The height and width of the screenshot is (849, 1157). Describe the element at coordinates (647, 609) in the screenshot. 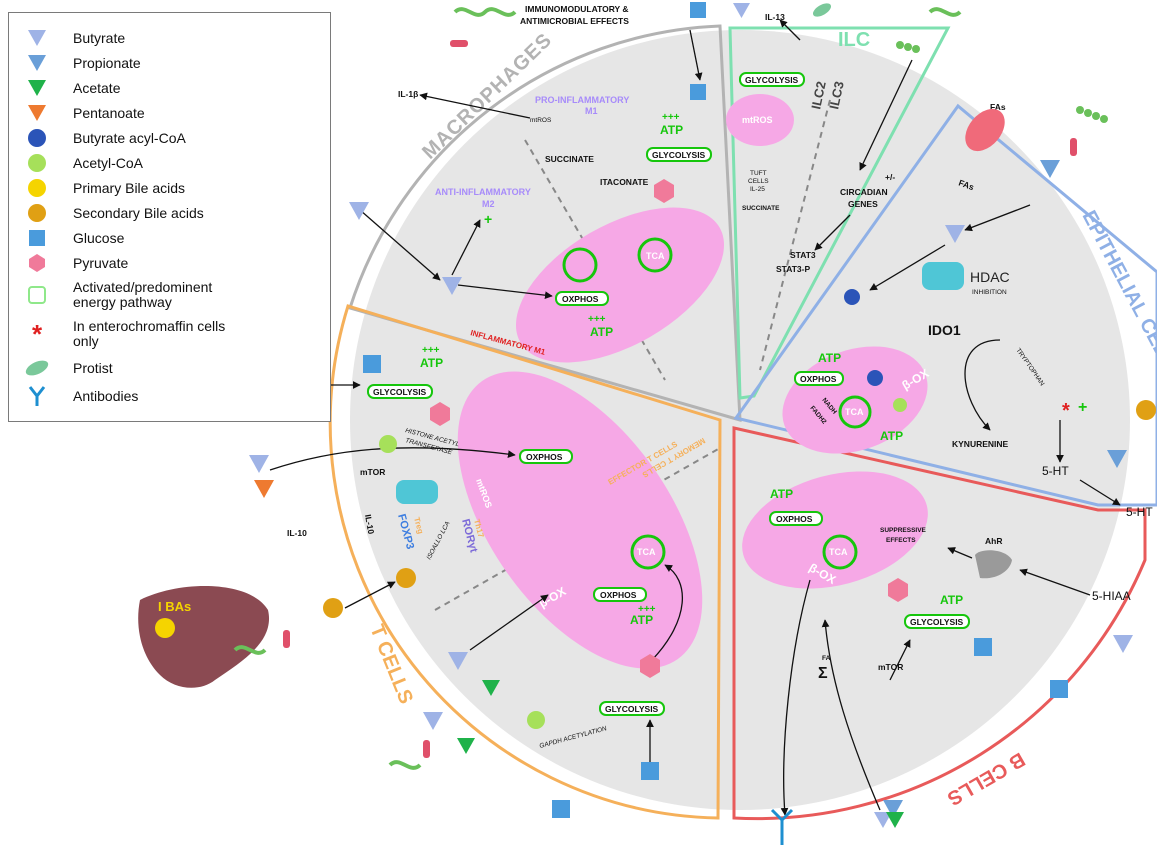

I see `t-plus3b-text: +++` at that location.